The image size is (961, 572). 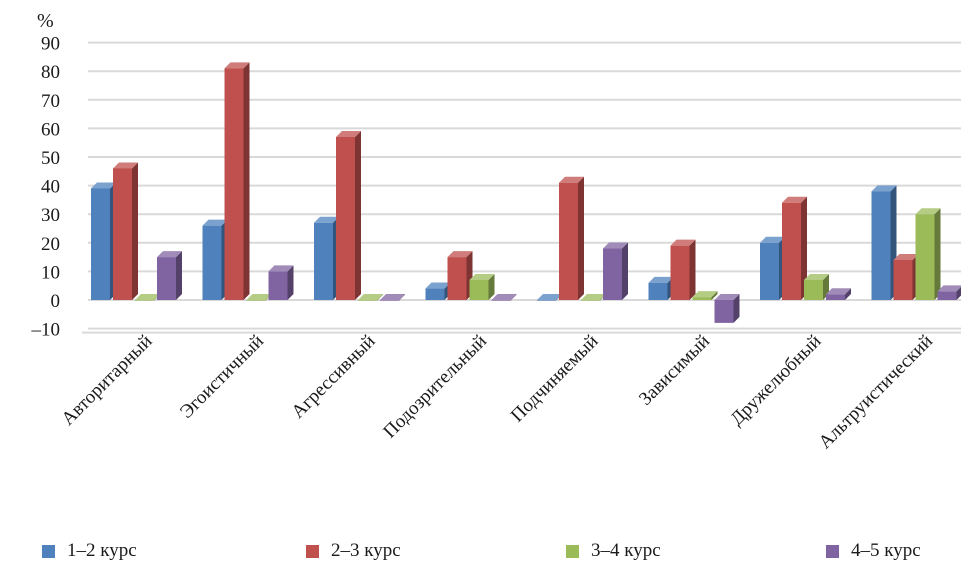 I want to click on category-label: Зависимый, so click(x=674, y=370).